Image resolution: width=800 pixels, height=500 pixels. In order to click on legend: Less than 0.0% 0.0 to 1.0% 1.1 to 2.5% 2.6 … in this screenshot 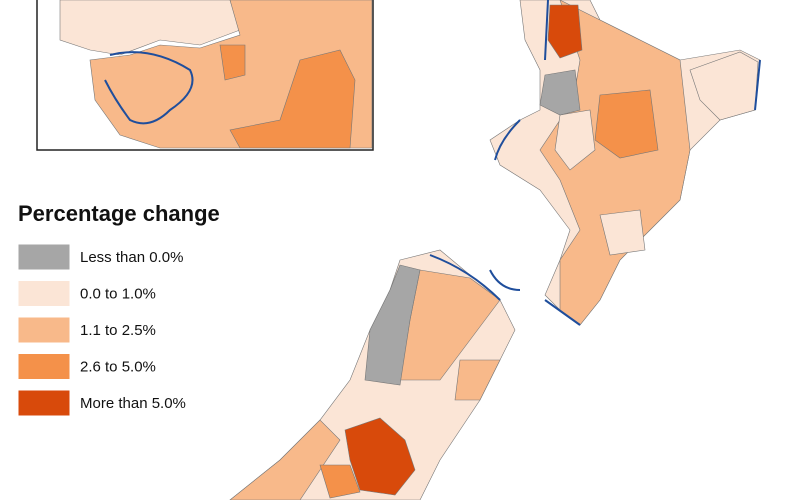, I will do `click(101, 330)`.